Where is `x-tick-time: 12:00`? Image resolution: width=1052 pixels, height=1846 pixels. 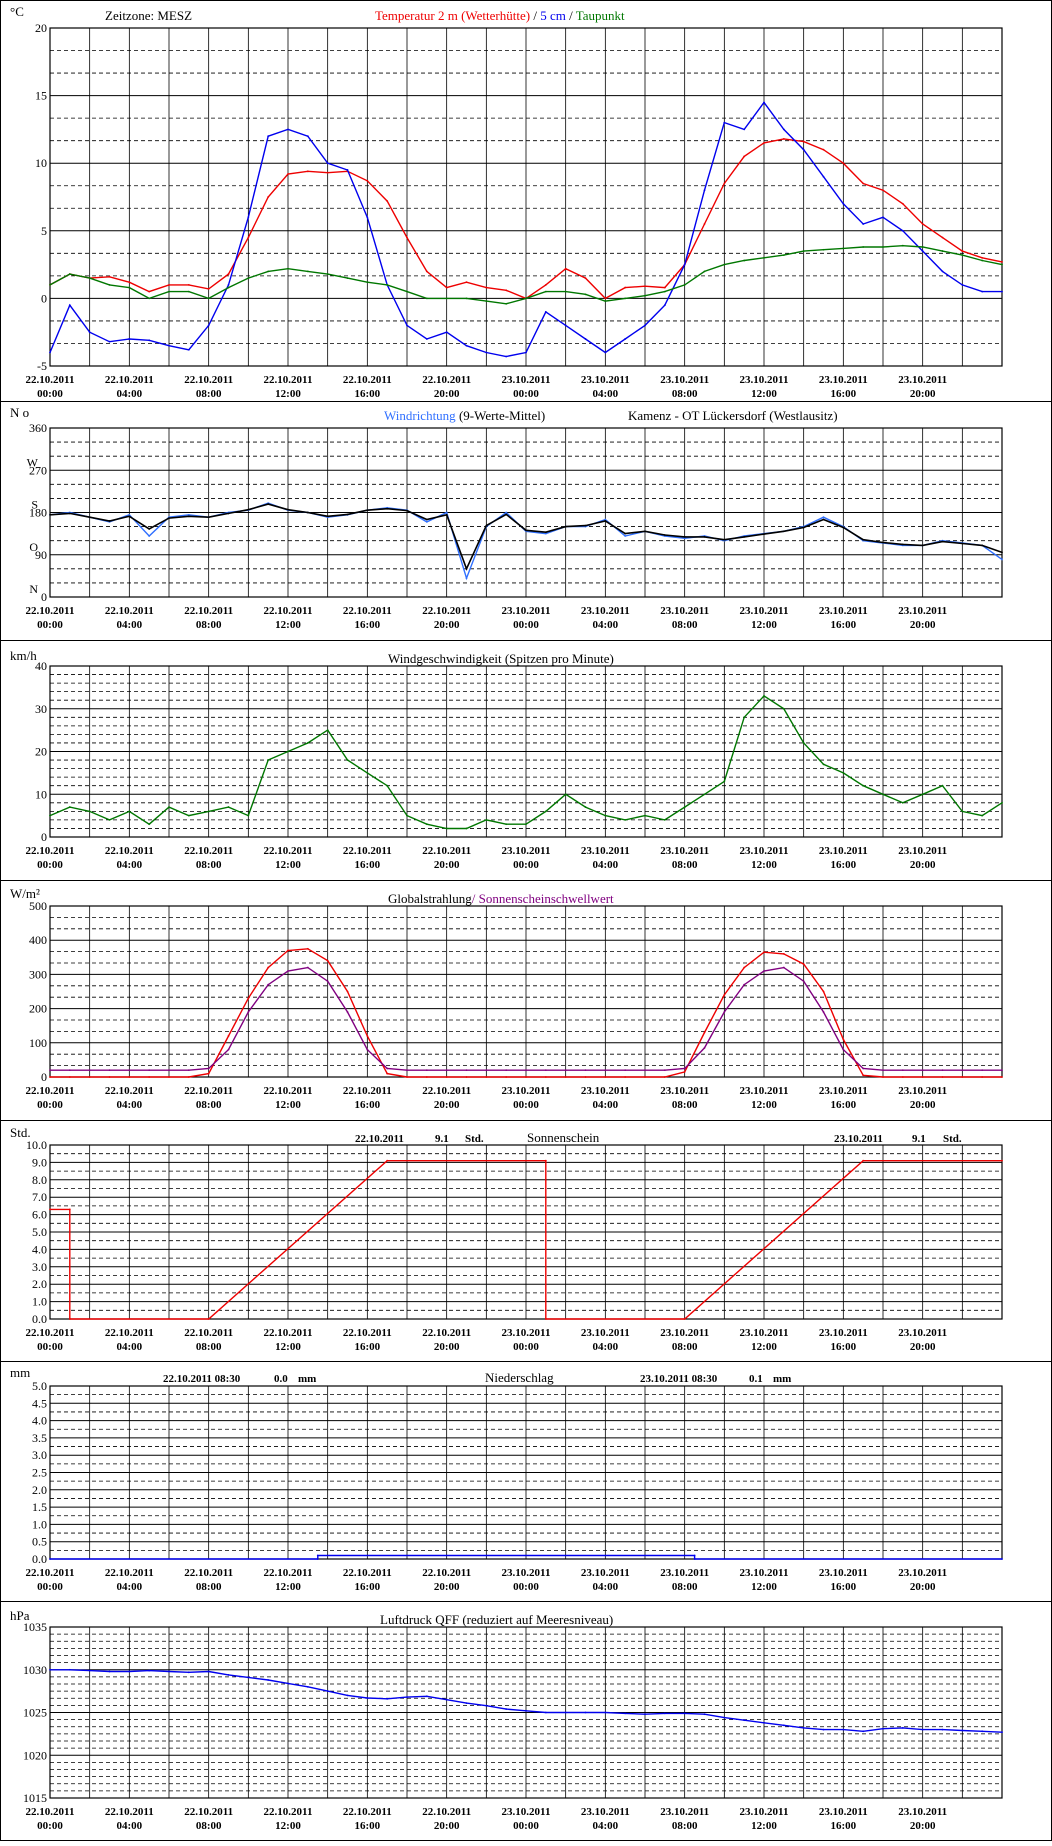 x-tick-time: 12:00 is located at coordinates (288, 1826).